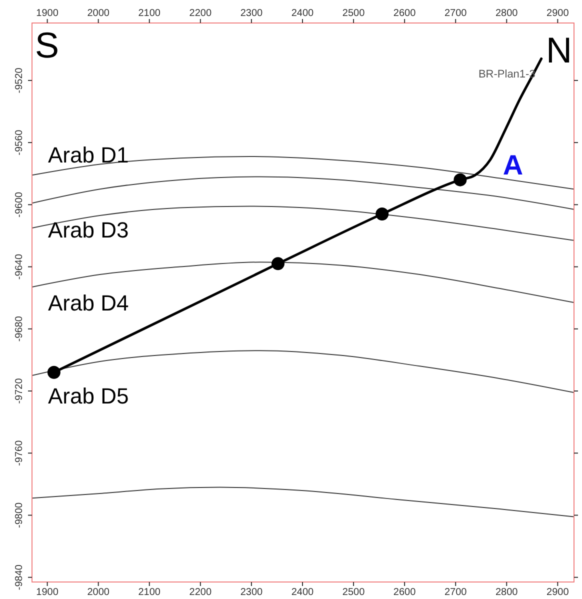  Describe the element at coordinates (88, 230) in the screenshot. I see `annotation: Arab D3` at that location.